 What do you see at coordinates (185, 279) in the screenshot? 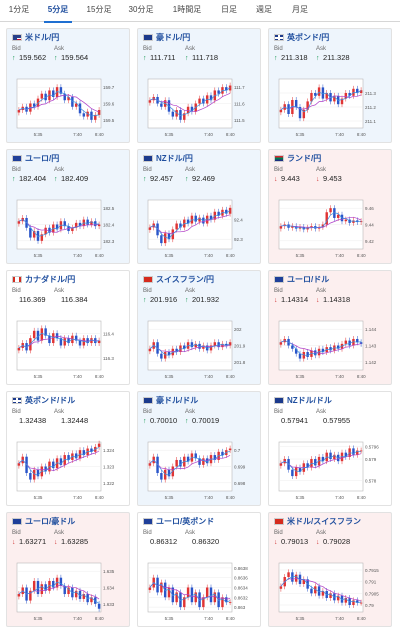
I see `currency-pair-name: スイスフラン/円` at bounding box center [185, 279].